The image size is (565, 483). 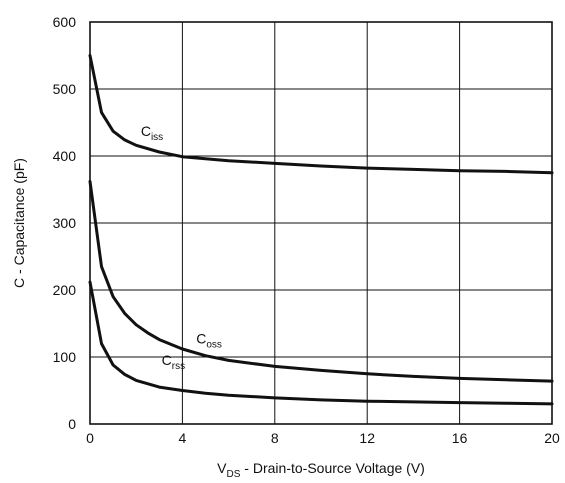 I want to click on y-tick-label: 0, so click(x=72, y=424).